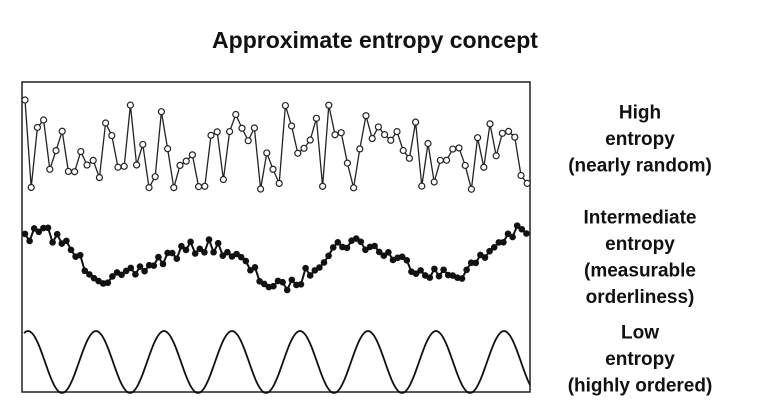 The image size is (757, 409). What do you see at coordinates (277, 362) in the screenshot?
I see `low-trace` at bounding box center [277, 362].